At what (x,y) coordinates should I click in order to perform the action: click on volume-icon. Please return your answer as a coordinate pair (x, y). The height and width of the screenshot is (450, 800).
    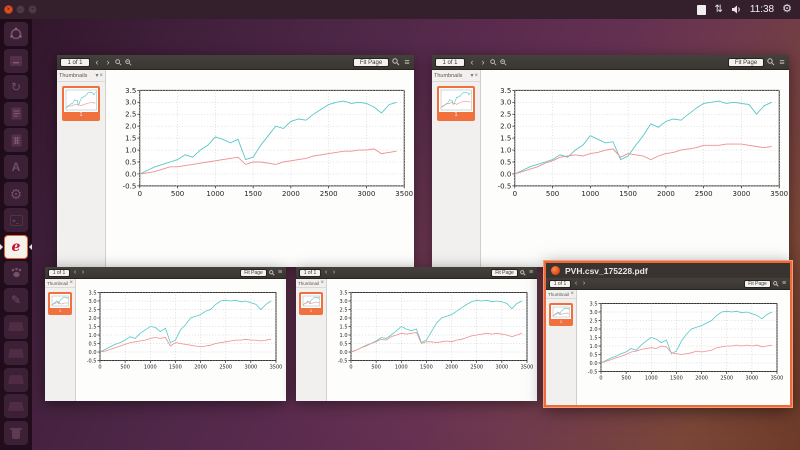
    Looking at the image, I should click on (736, 9).